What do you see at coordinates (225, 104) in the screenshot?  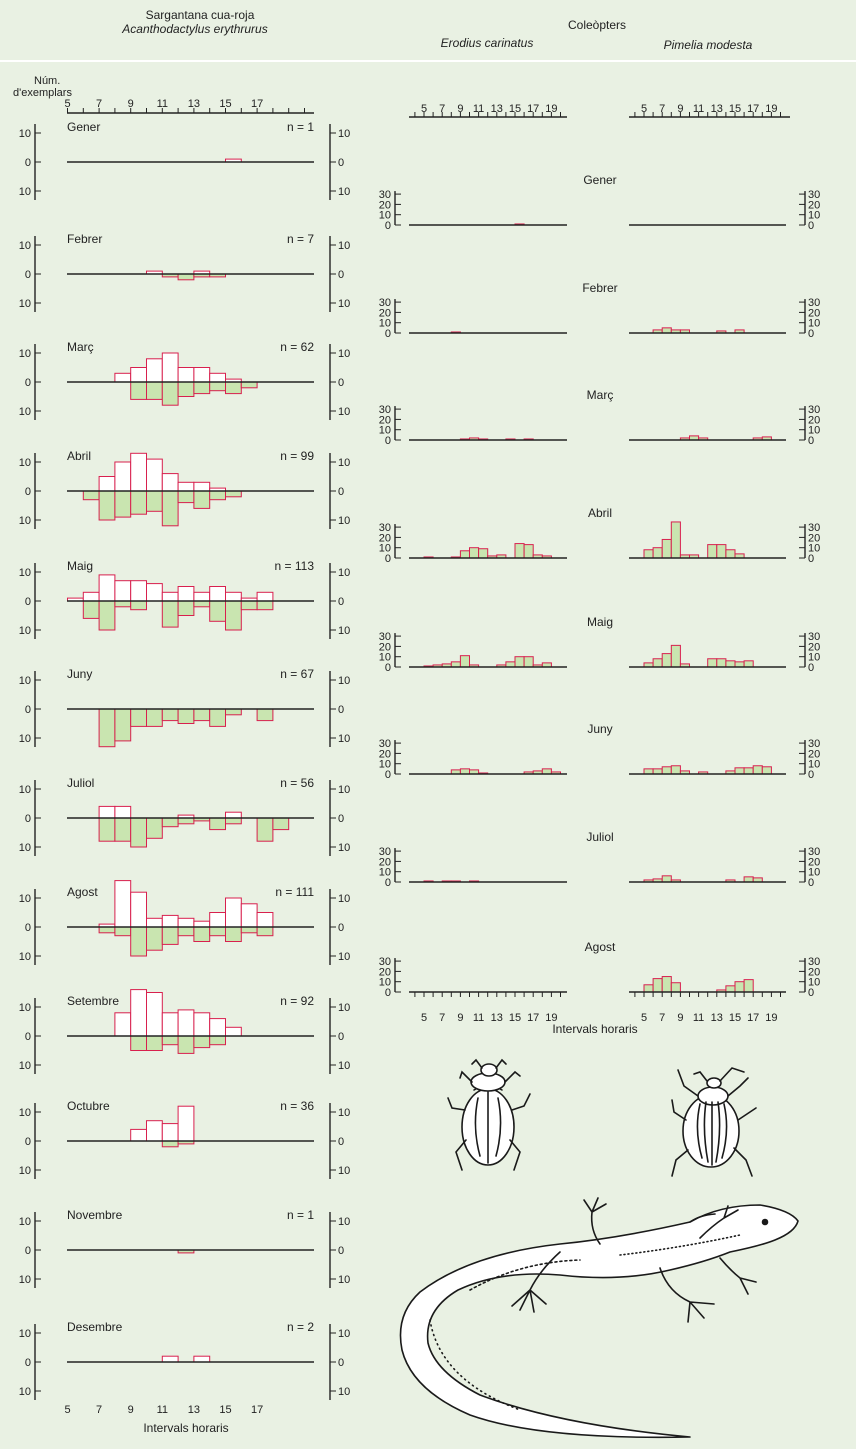 I see `lizard-top-tick-label: 15` at bounding box center [225, 104].